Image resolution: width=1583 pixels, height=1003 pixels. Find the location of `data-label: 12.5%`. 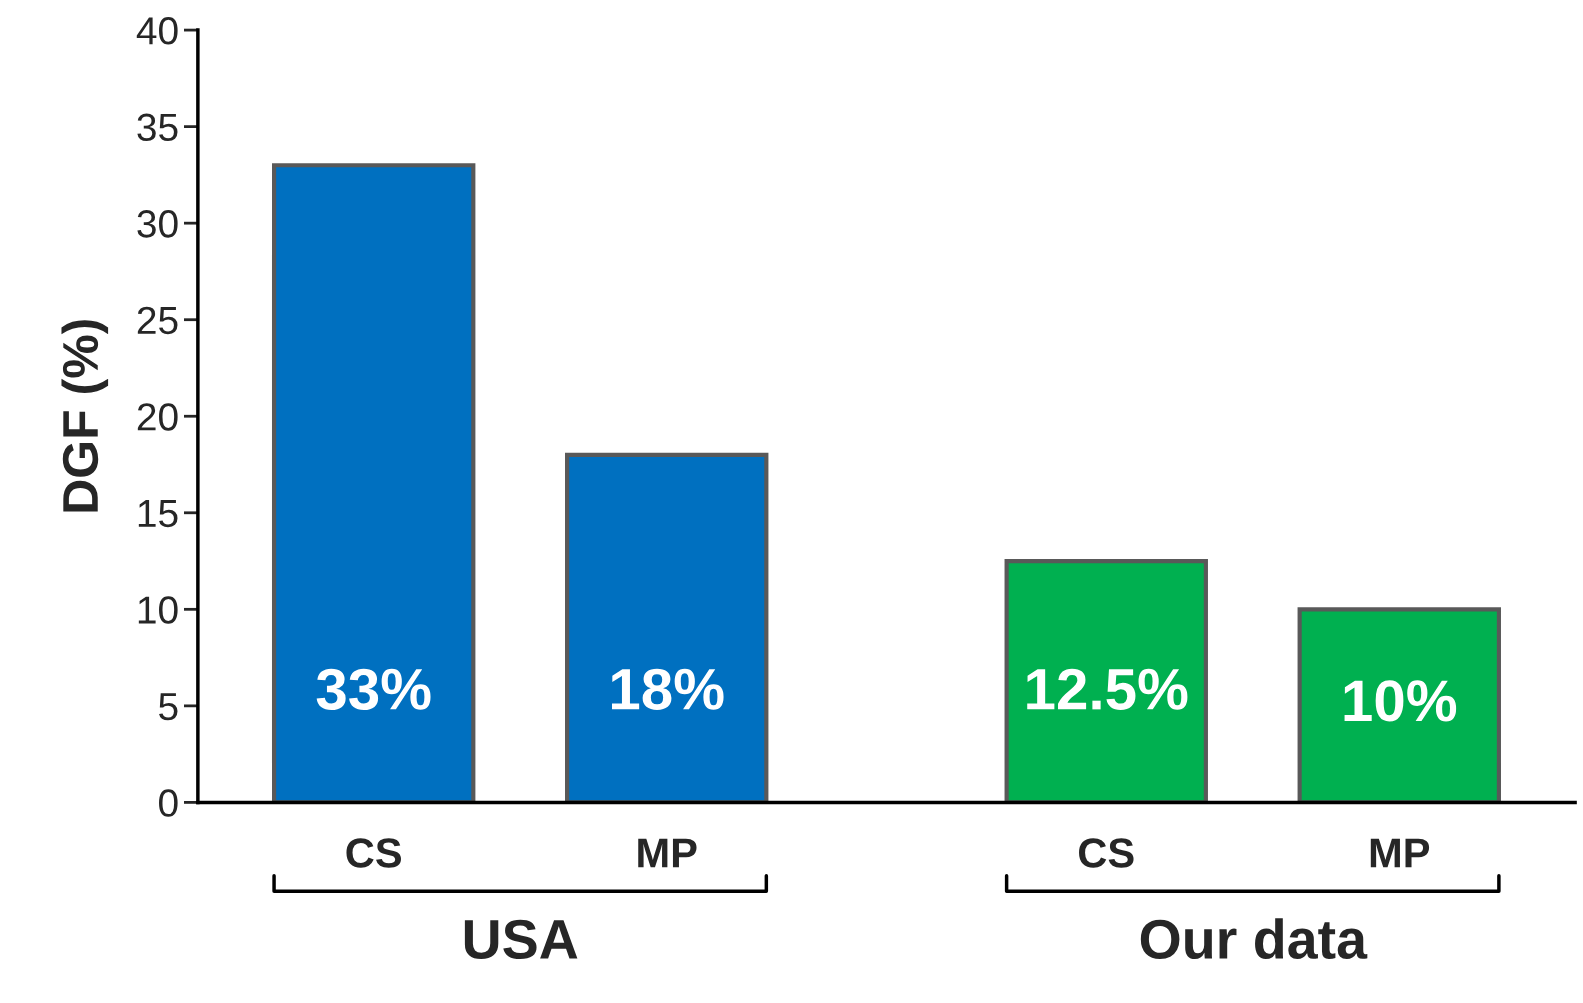

data-label: 12.5% is located at coordinates (1107, 689).